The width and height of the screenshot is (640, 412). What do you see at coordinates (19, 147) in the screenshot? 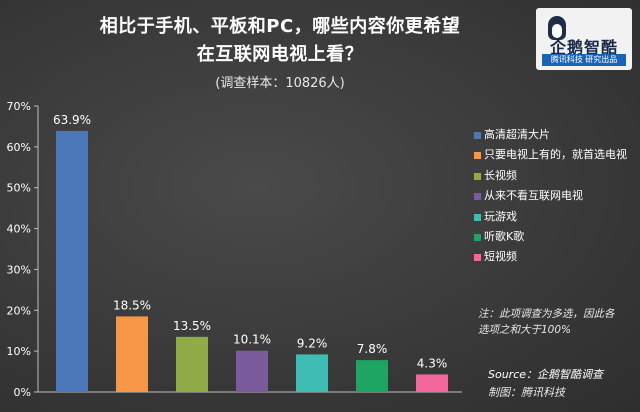
I see `y-tick-label: 60%` at bounding box center [19, 147].